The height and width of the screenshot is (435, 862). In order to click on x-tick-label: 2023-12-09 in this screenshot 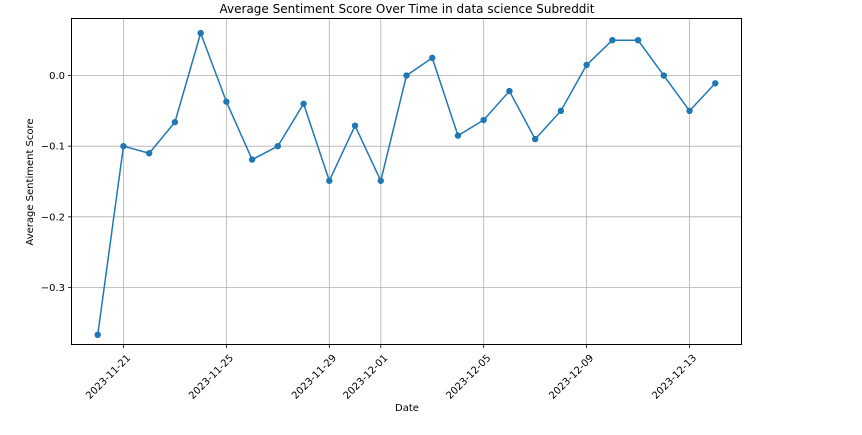, I will do `click(571, 377)`.